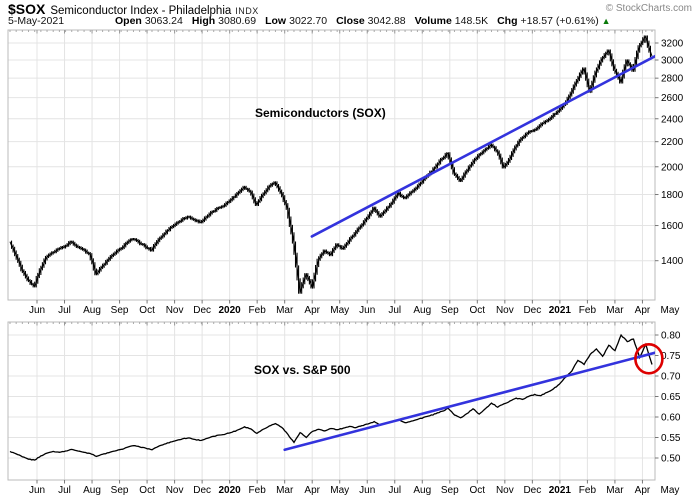 Image resolution: width=700 pixels, height=499 pixels. Describe the element at coordinates (224, 21) in the screenshot. I see `quote-high: High 3080.69` at that location.